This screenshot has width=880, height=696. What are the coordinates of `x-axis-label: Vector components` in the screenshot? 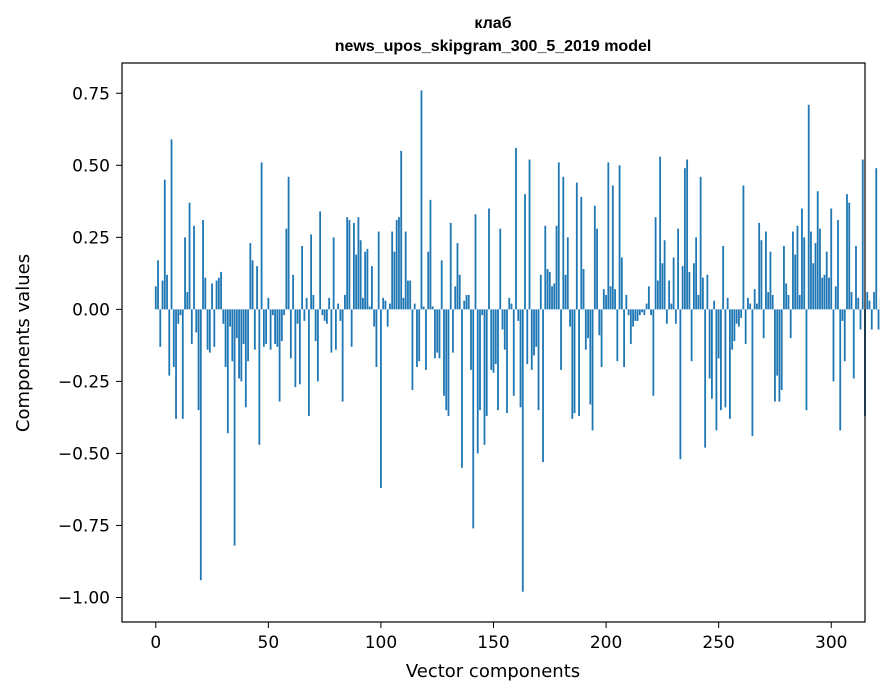 It's located at (493, 671).